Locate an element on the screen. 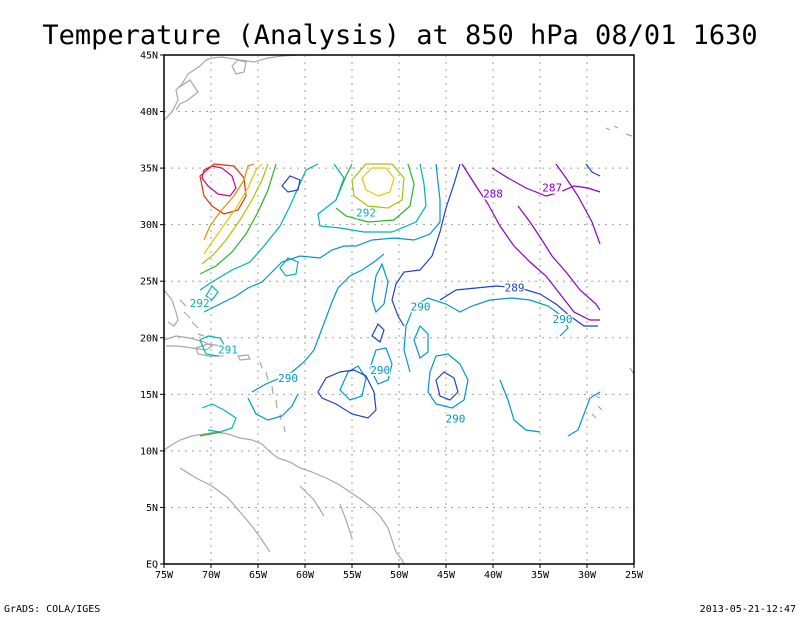 This screenshot has width=800, height=618. lon-tick-label: 60W is located at coordinates (305, 575).